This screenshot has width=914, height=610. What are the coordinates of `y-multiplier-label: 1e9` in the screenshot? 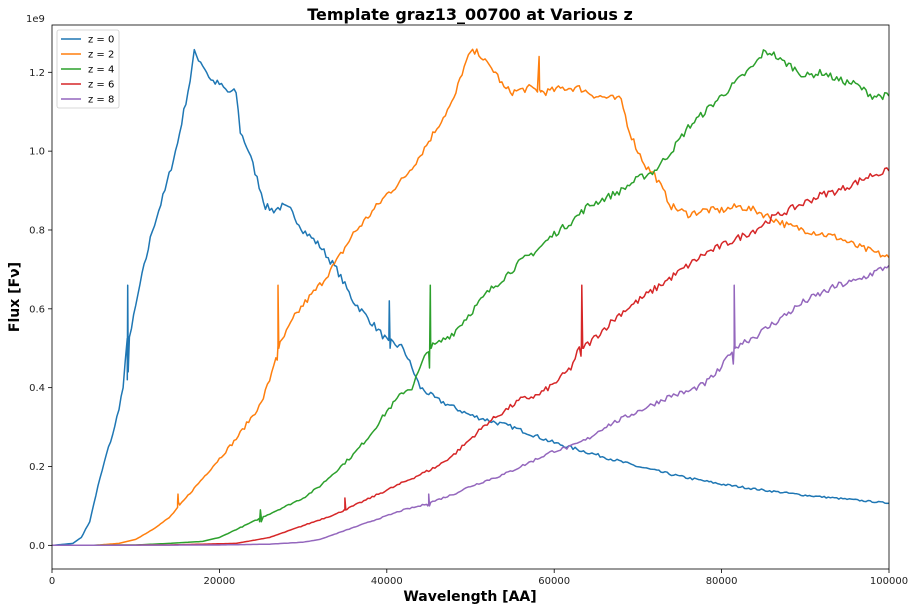 It's located at (35, 19).